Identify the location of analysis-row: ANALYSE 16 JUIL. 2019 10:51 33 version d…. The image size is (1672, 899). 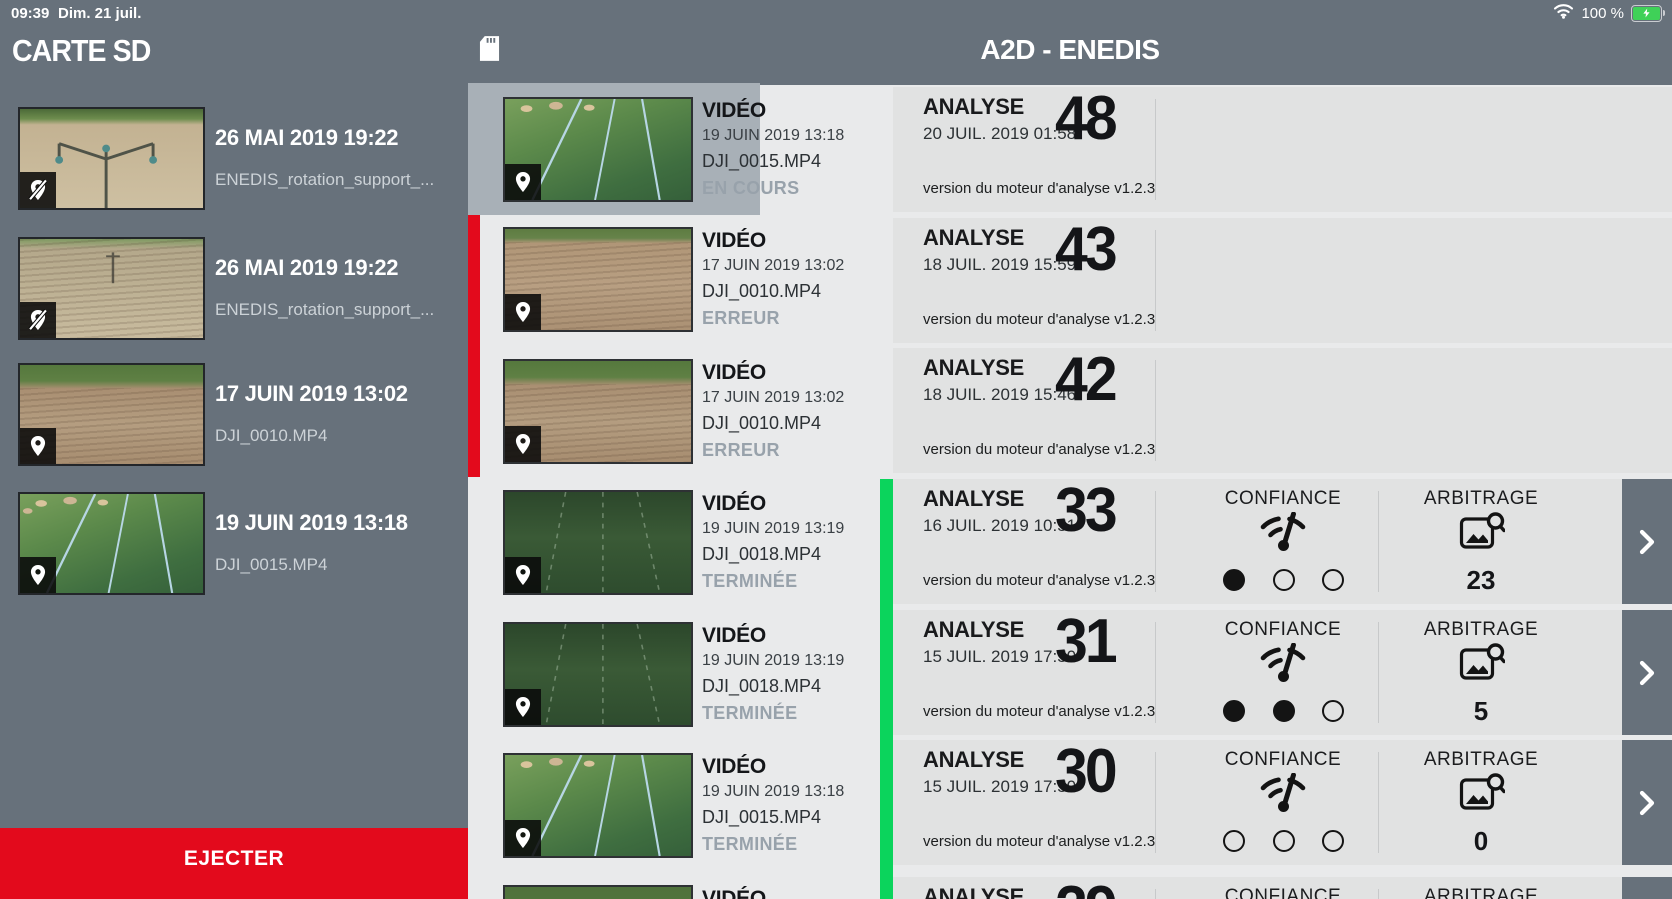
(1282, 540).